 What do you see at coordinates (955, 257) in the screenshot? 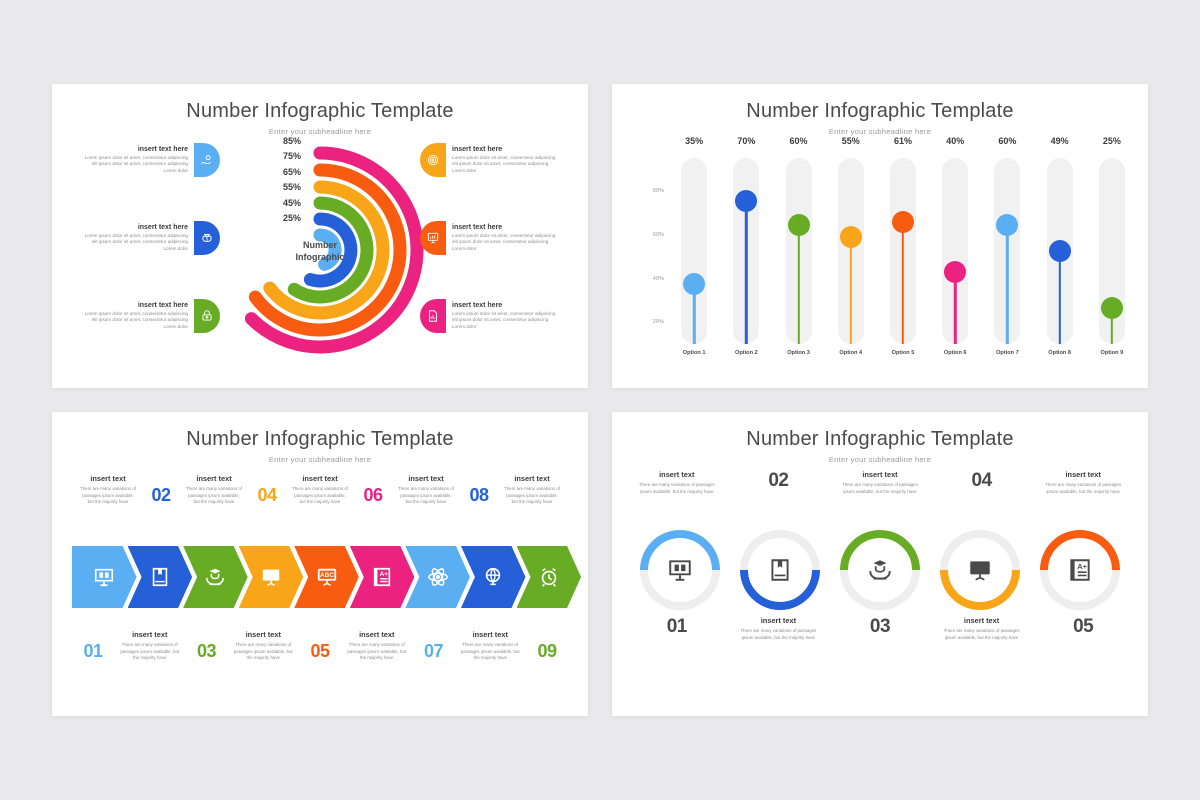
I see `lollipop-column: 40% Option 6` at bounding box center [955, 257].